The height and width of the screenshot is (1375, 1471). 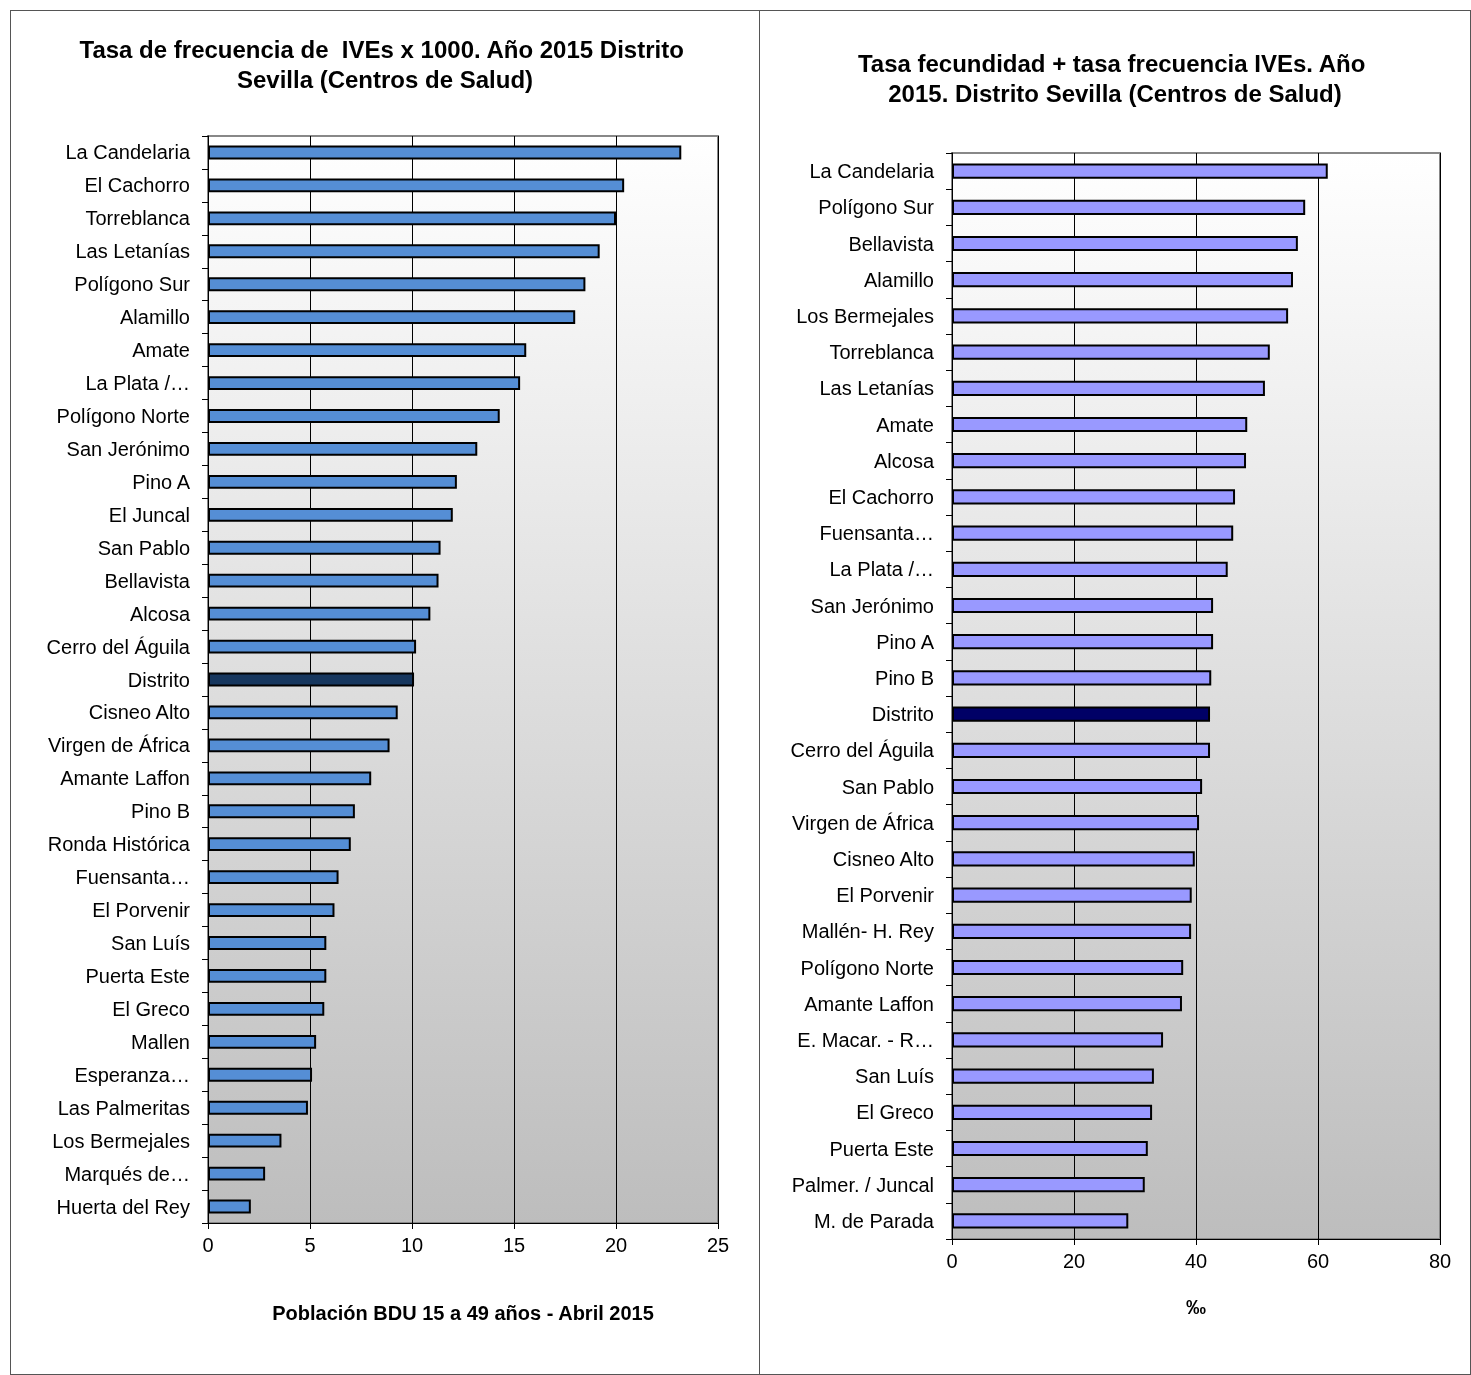 I want to click on y-tick-label: M. de Parada, so click(x=874, y=1220).